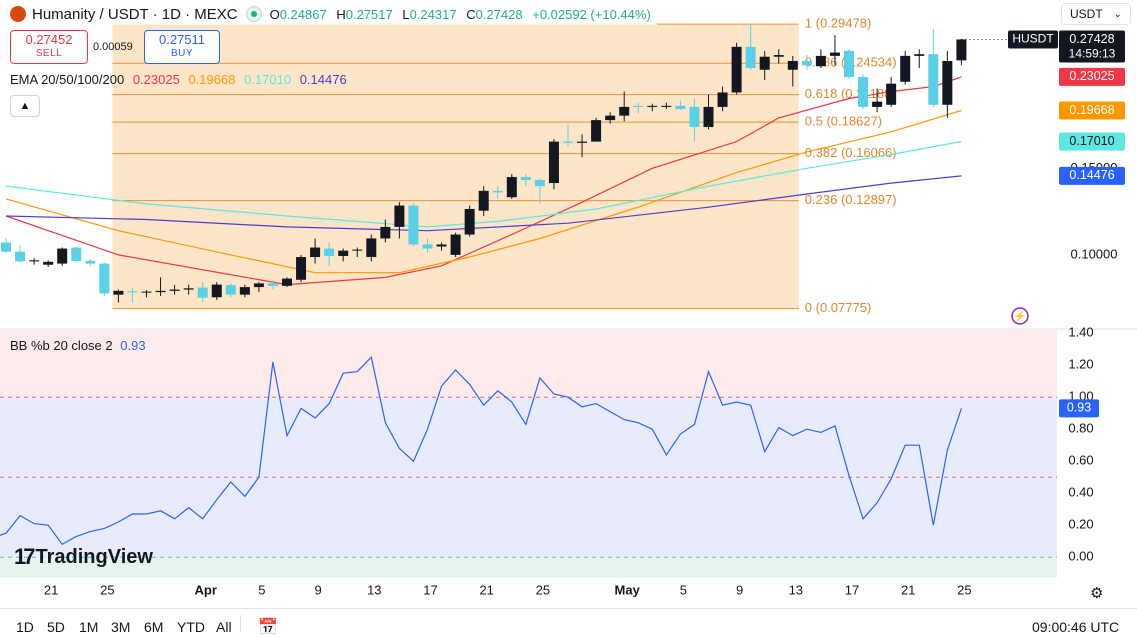  I want to click on time-axis-tick: Apr, so click(206, 589).